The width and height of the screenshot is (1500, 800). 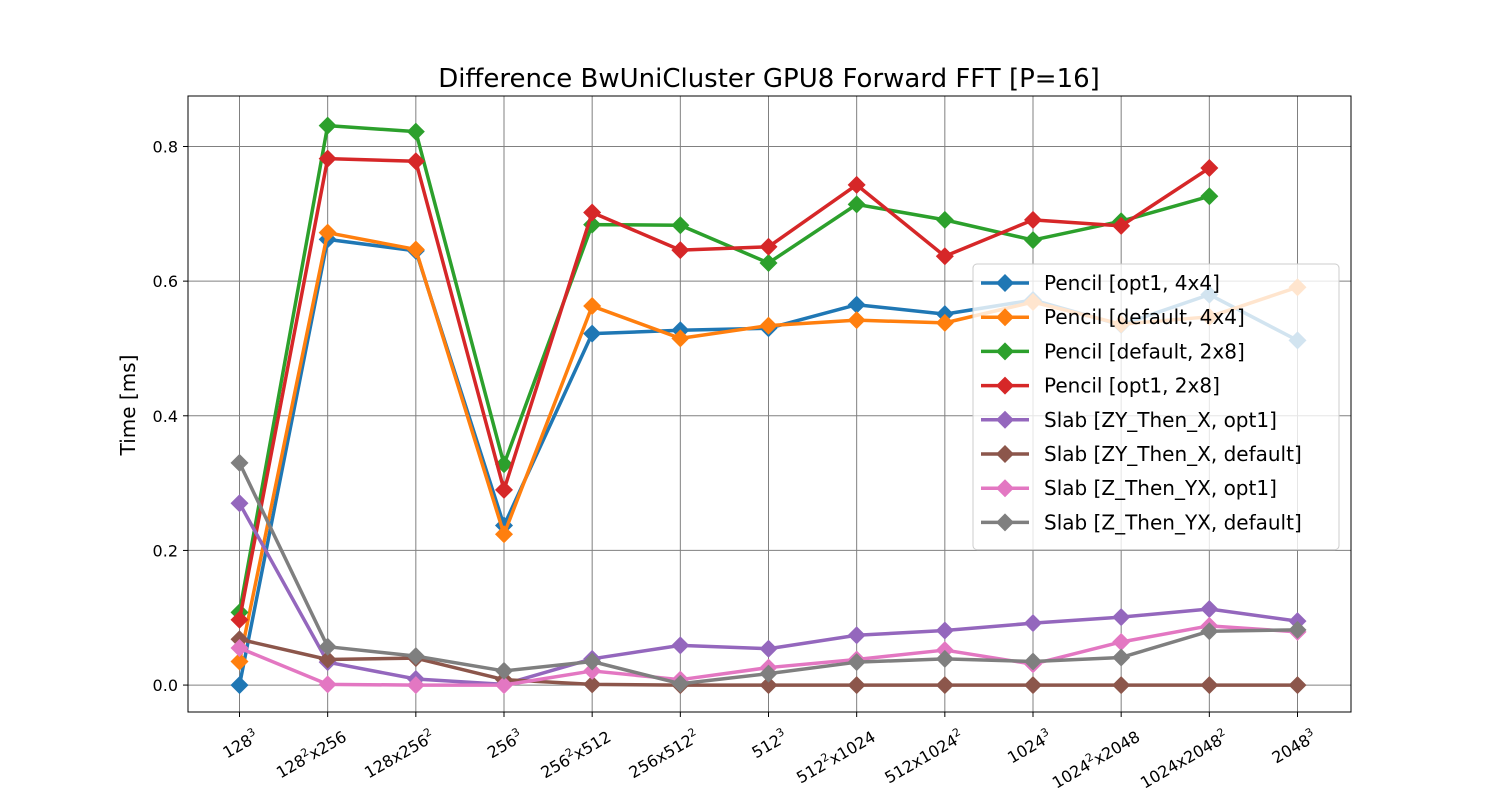 I want to click on y-axis-title: Time [ms], so click(x=128, y=406).